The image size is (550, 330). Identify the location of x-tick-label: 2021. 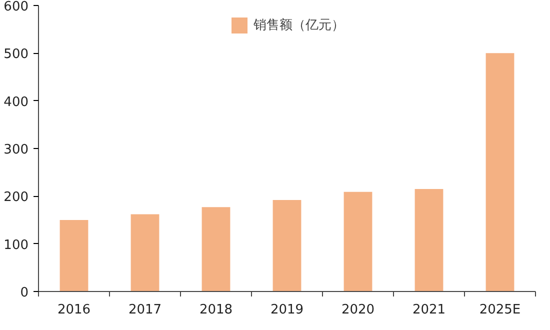
(429, 310).